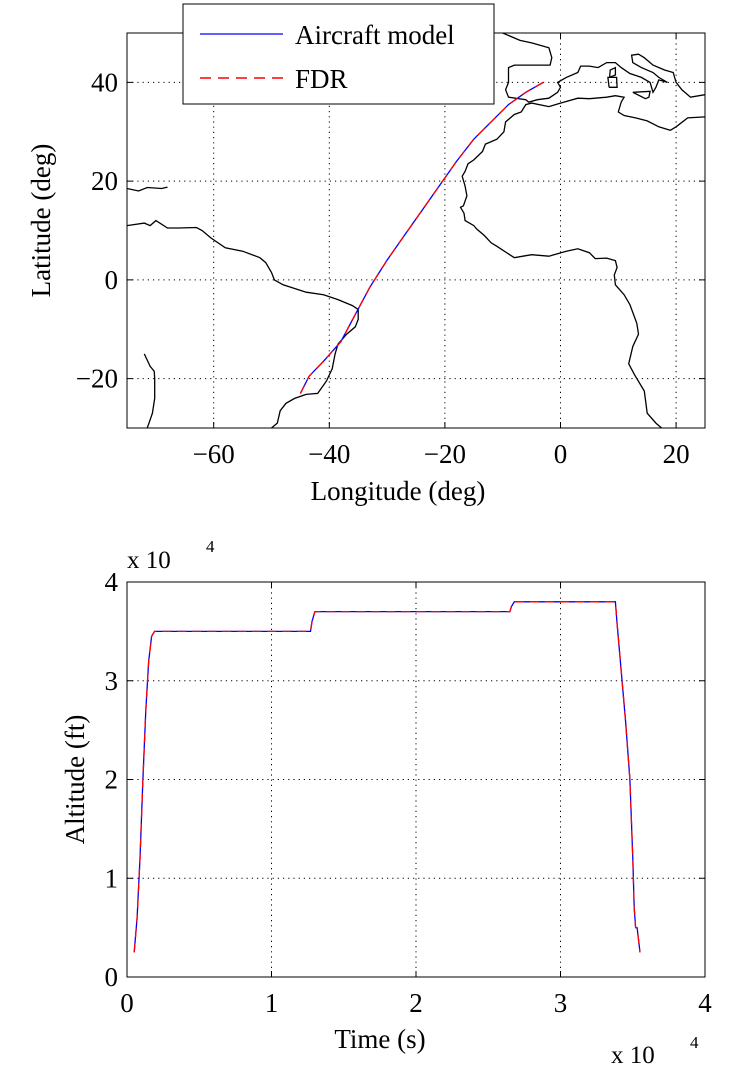 This screenshot has width=736, height=1070. Describe the element at coordinates (214, 454) in the screenshot. I see `x-tick-label: −60` at that location.